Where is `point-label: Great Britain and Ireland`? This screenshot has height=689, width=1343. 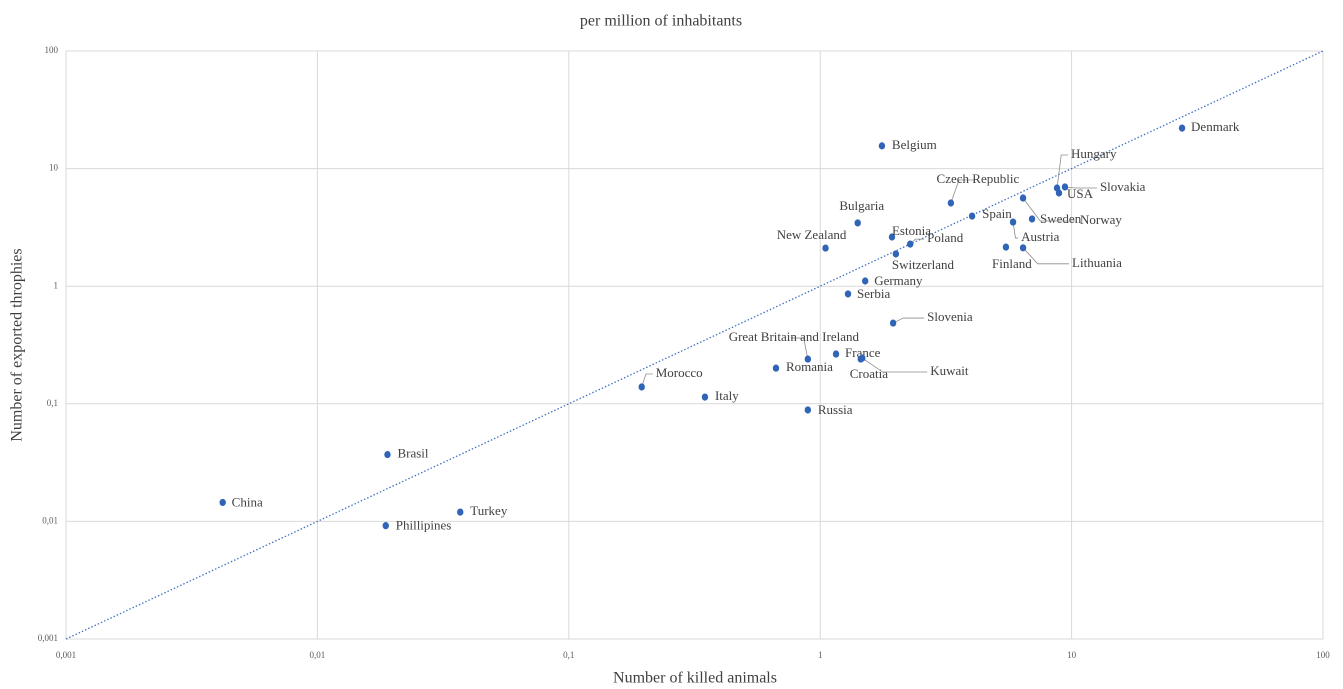 point-label: Great Britain and Ireland is located at coordinates (794, 336).